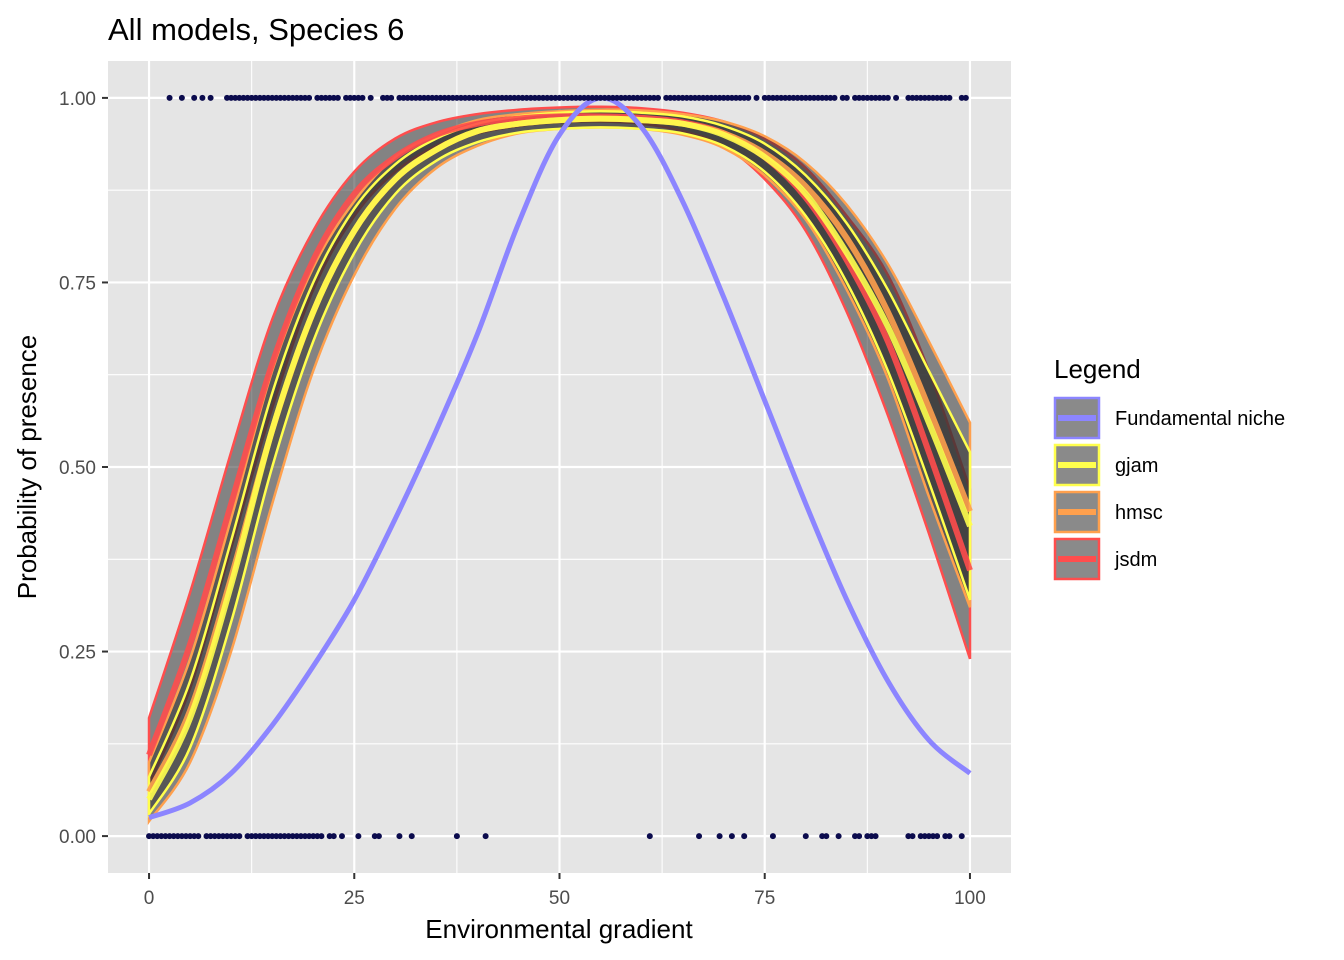 The image size is (1344, 960). I want to click on x-tick-label: 0, so click(149, 898).